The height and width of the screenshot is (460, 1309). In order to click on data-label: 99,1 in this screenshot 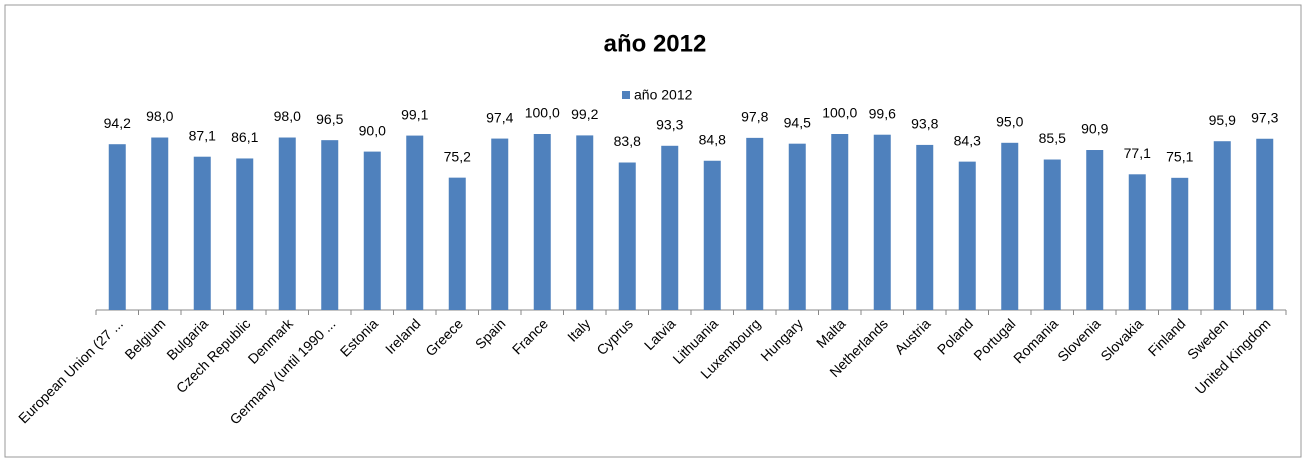, I will do `click(414, 114)`.